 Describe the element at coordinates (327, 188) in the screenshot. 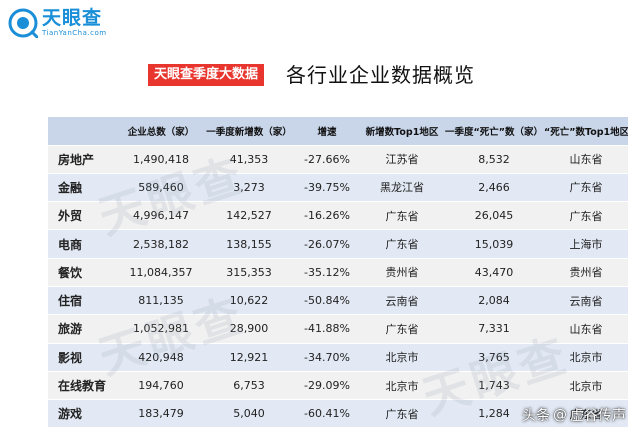

I see `table-cell: -39.75%` at that location.